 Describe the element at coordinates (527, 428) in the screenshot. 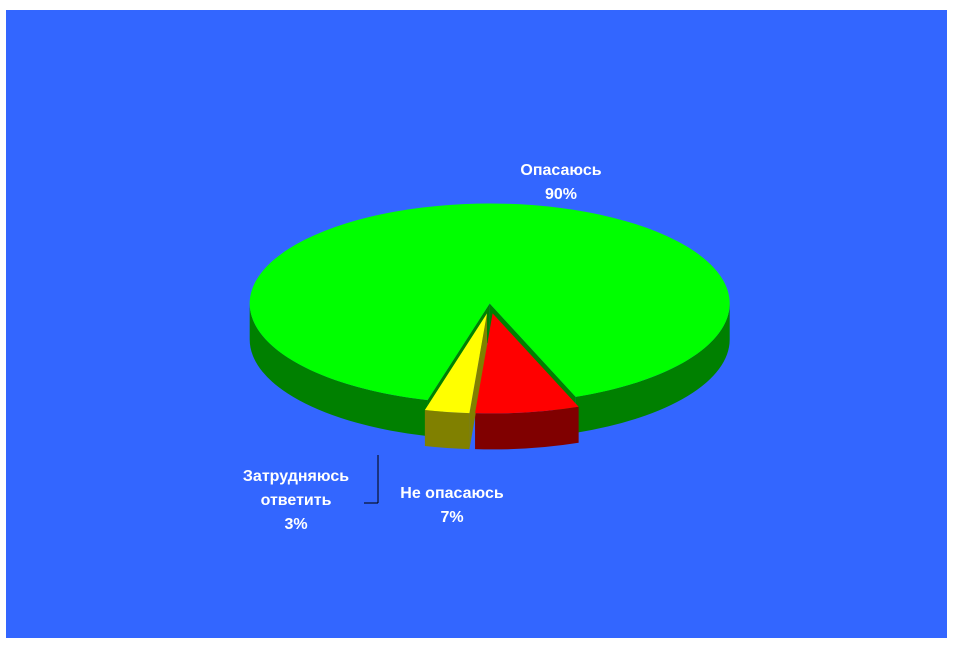

I see `pie-side-not-afraid` at that location.